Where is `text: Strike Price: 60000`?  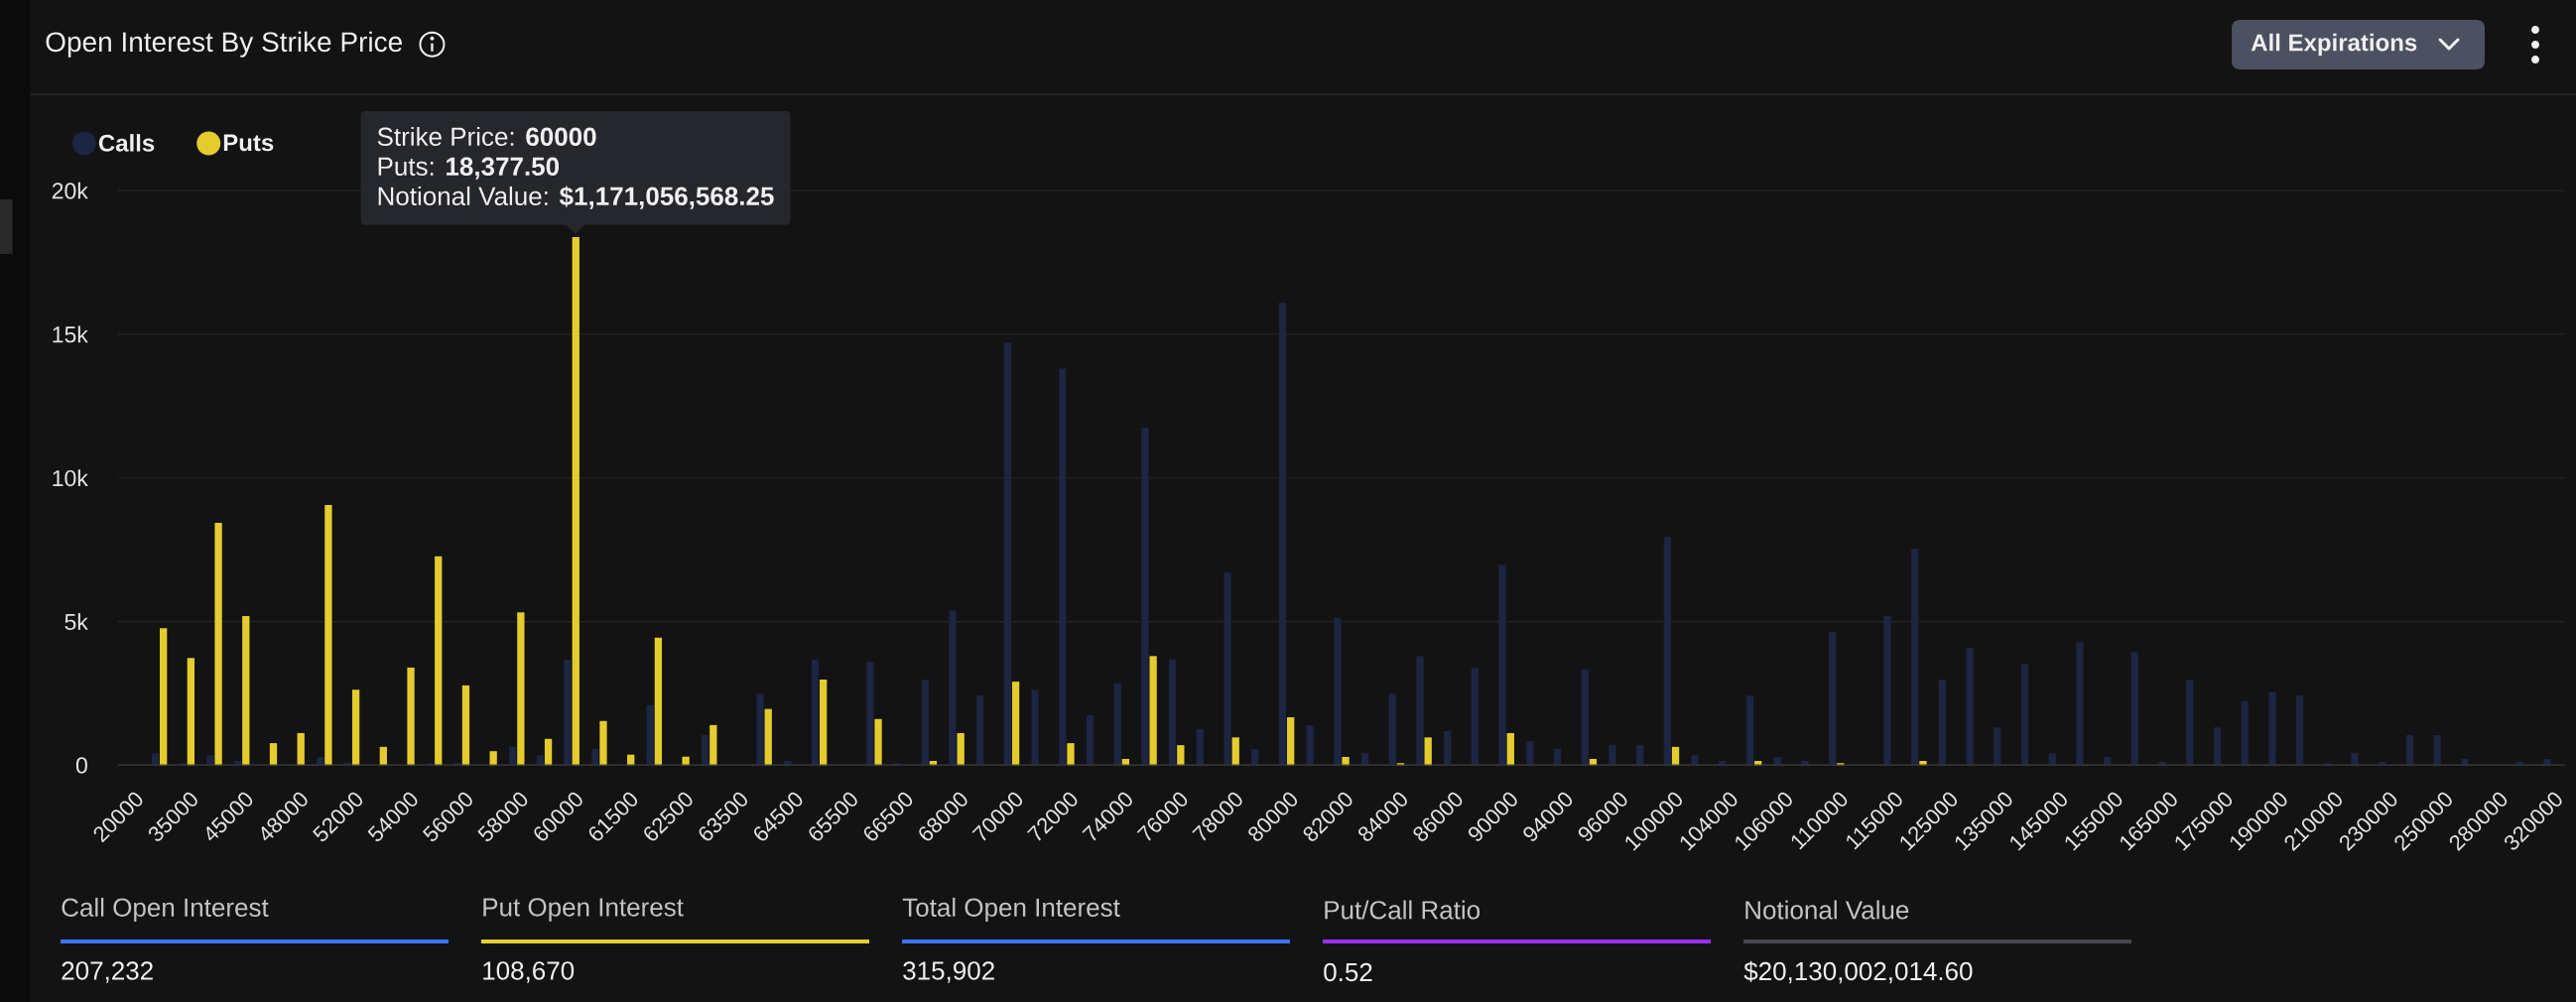
text: Strike Price: 60000 is located at coordinates (487, 136).